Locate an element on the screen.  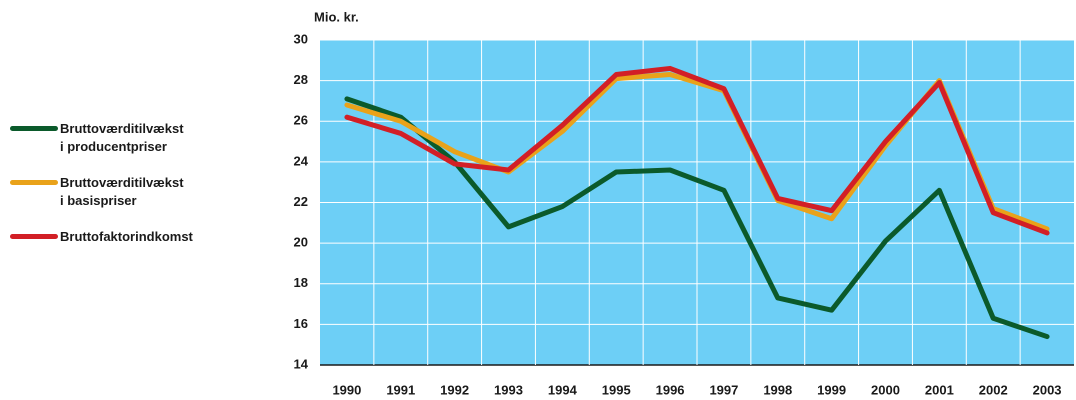
y-tick-label: 30 is located at coordinates (301, 38).